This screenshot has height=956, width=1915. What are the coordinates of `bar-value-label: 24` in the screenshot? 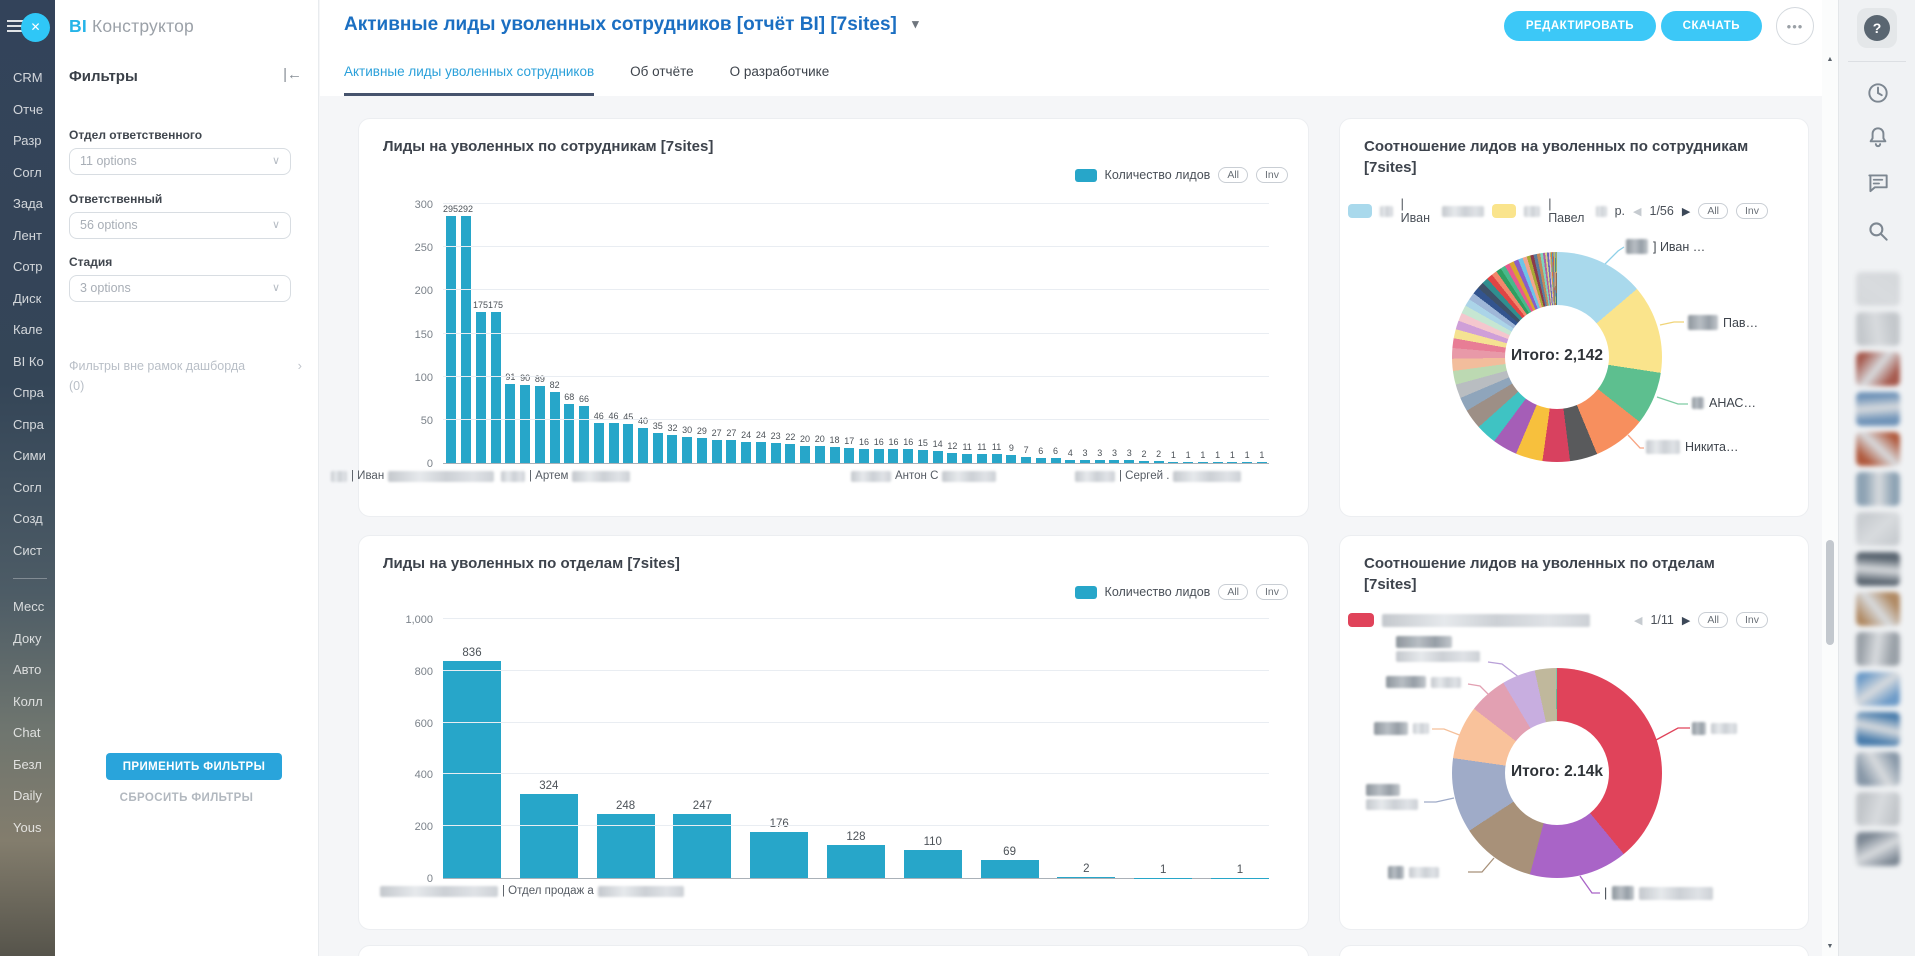 It's located at (746, 435).